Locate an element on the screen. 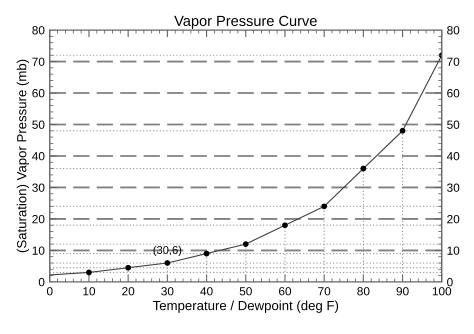 This screenshot has width=474, height=334. y2-tick-label: 20 is located at coordinates (453, 219).